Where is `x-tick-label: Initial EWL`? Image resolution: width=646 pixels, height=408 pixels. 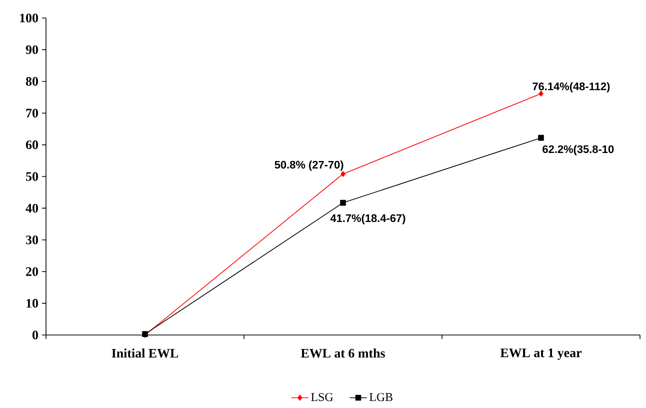
x-tick-label: Initial EWL is located at coordinates (145, 353).